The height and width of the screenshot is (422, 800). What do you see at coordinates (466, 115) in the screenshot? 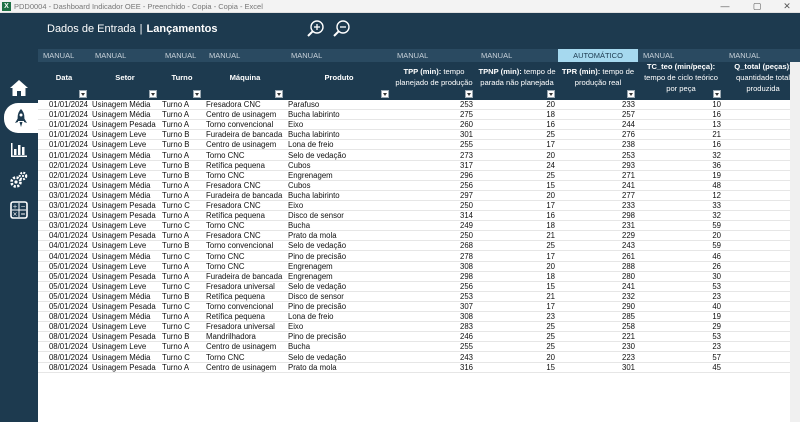
I see `cell-tpp: 275` at bounding box center [466, 115].